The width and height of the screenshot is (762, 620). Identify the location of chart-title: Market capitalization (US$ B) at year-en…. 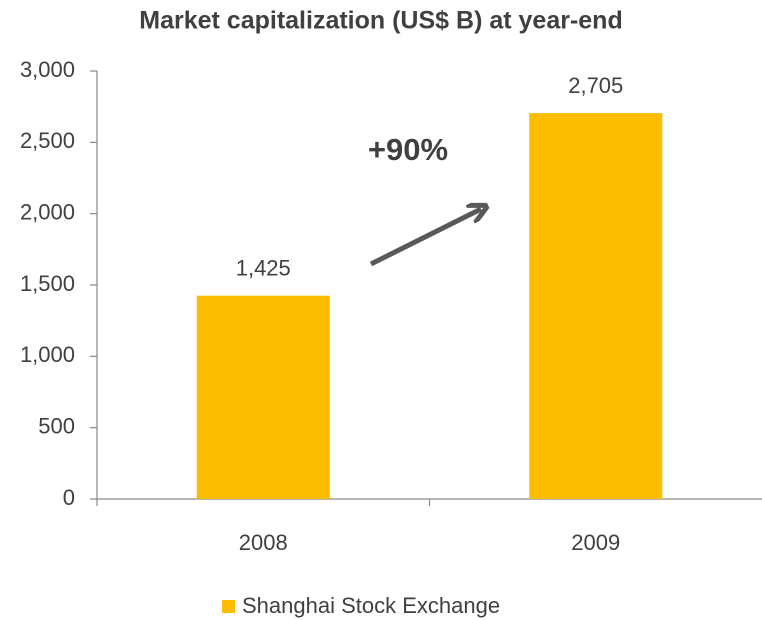
(380, 21).